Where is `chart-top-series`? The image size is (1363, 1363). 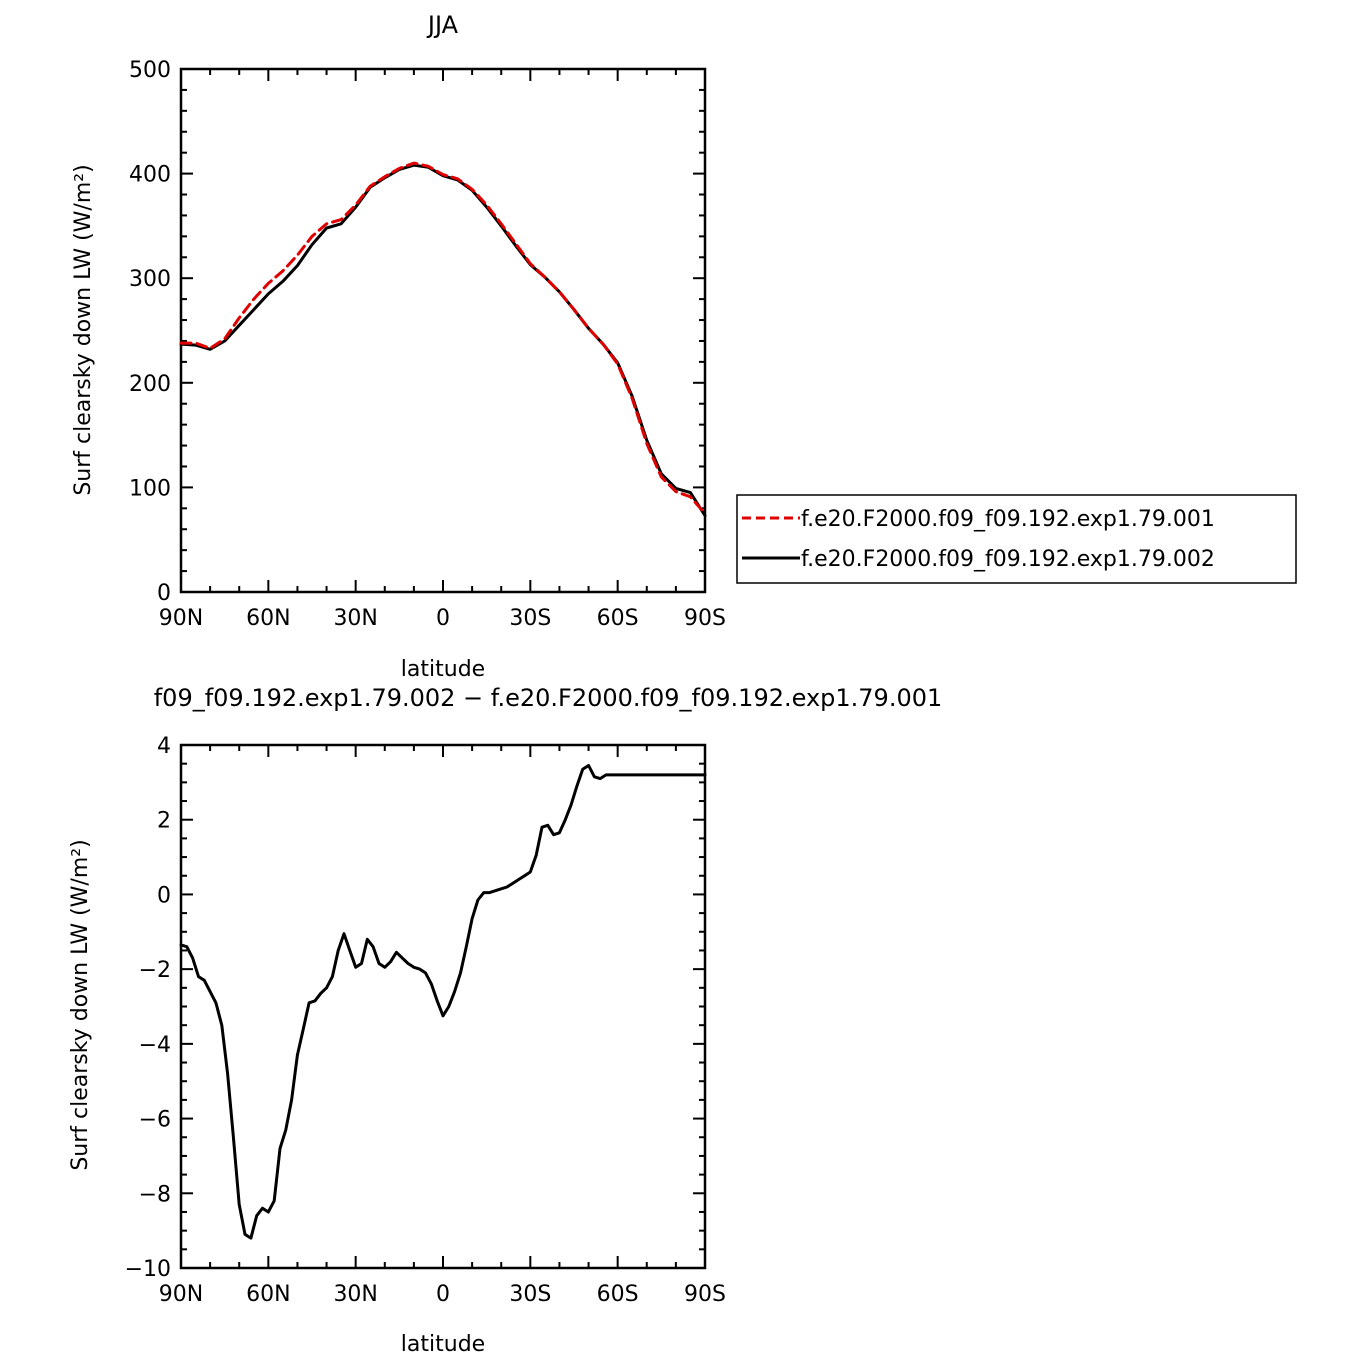
chart-top-series is located at coordinates (443, 339).